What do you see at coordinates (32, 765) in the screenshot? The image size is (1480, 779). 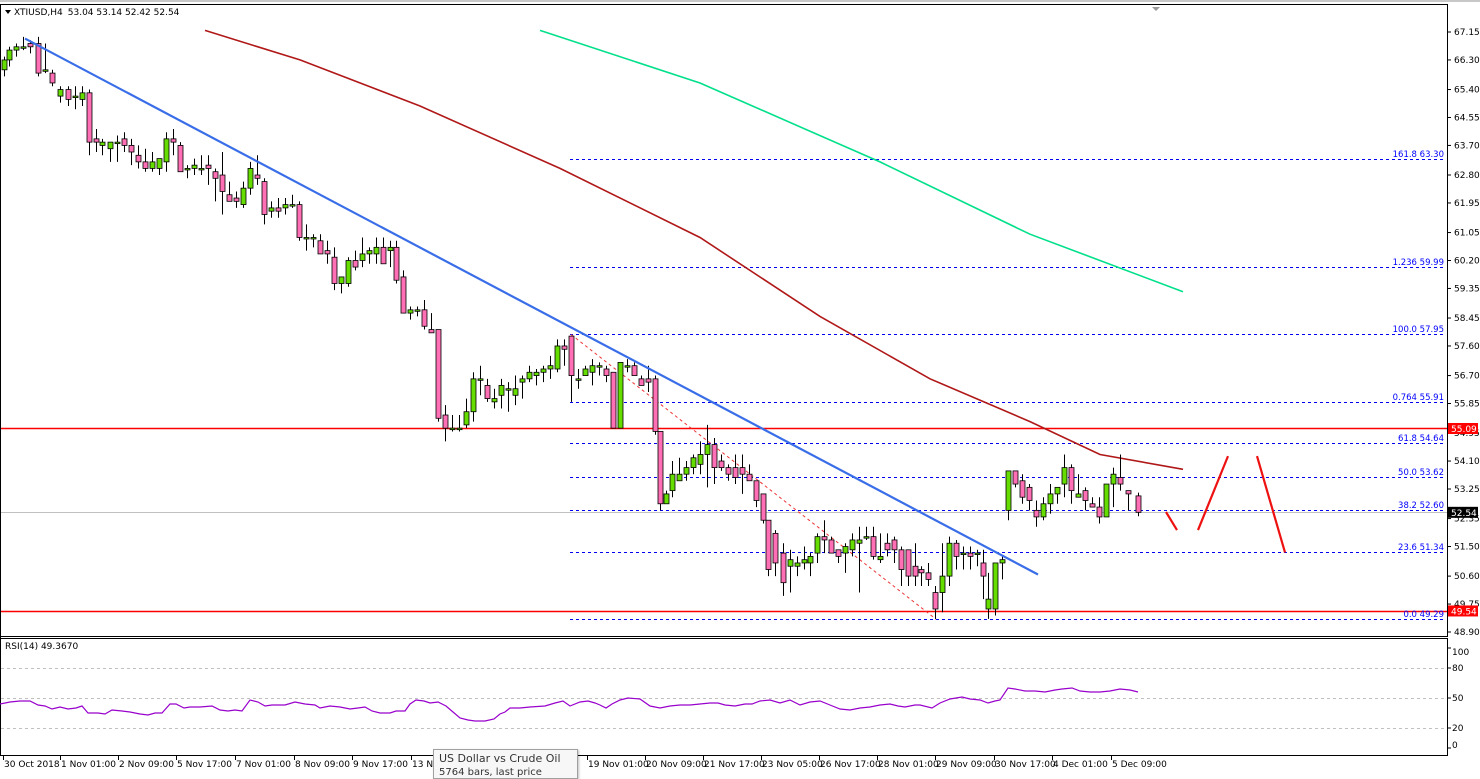 I see `time-tick-label: 30 Oct 2018` at bounding box center [32, 765].